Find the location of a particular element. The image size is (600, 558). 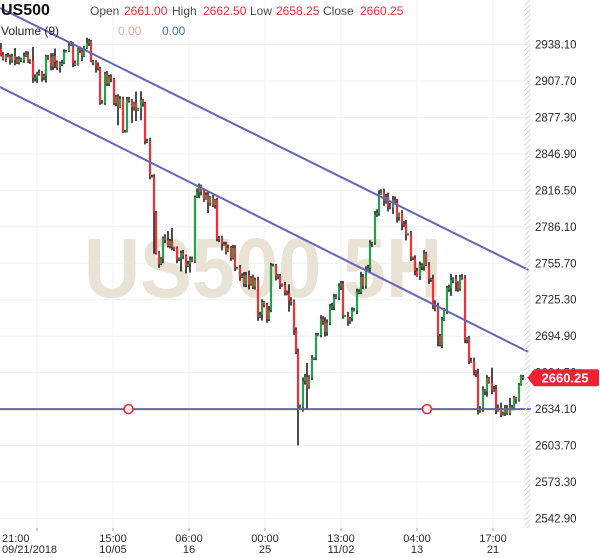

price-axis-label: 2542.90 is located at coordinates (556, 520).